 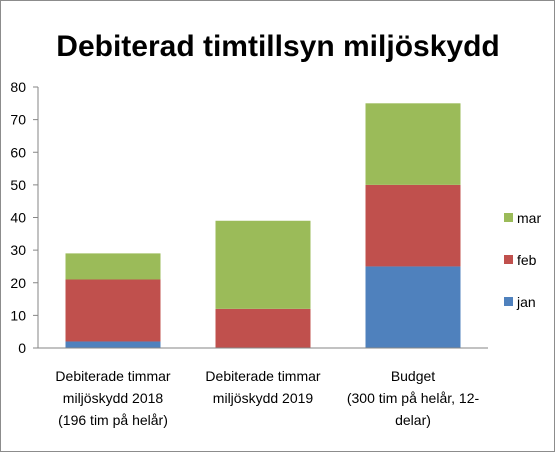 I want to click on legend-label-mar: mar, so click(x=529, y=218).